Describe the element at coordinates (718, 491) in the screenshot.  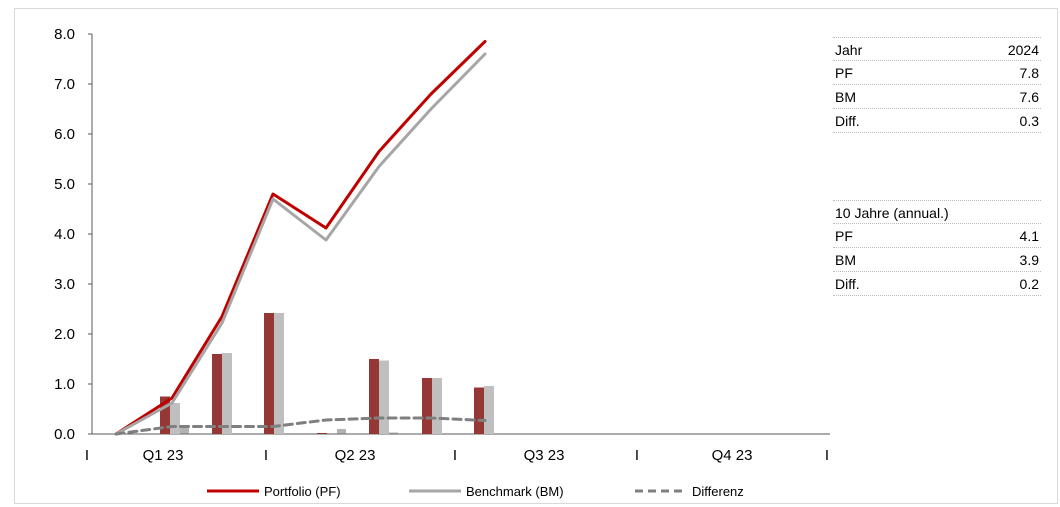
I see `legend-label: Differenz` at that location.